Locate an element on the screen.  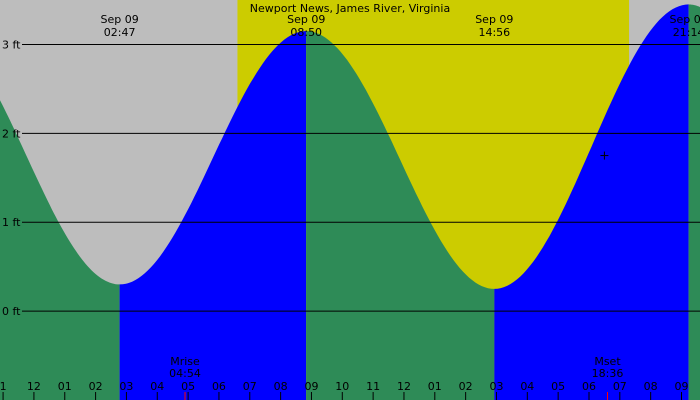
x-tick-label: 10 is located at coordinates (342, 386).